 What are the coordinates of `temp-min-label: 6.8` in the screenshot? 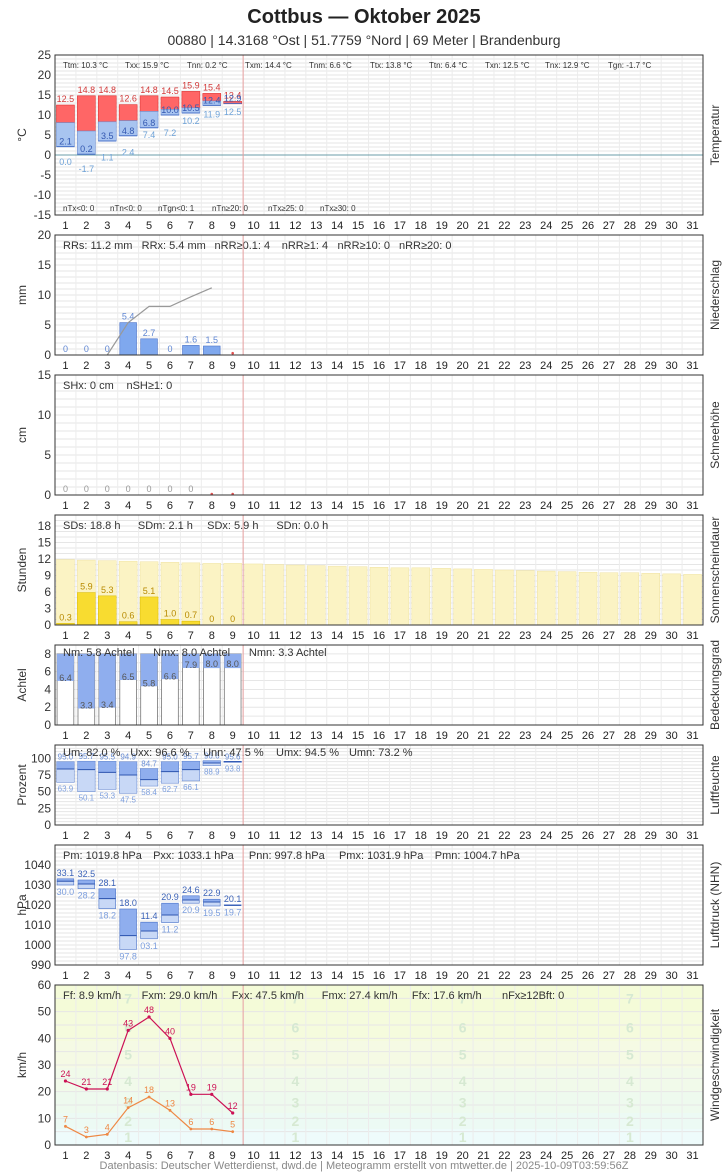 It's located at (149, 123).